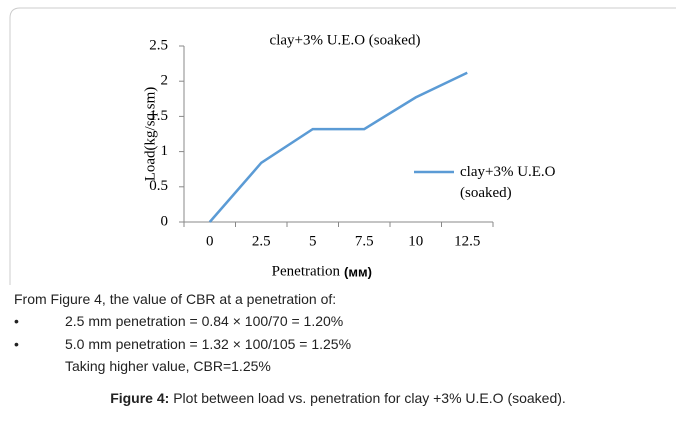 The width and height of the screenshot is (676, 421). What do you see at coordinates (508, 182) in the screenshot?
I see `legend-label: clay+3% U.E.O (soaked)` at bounding box center [508, 182].